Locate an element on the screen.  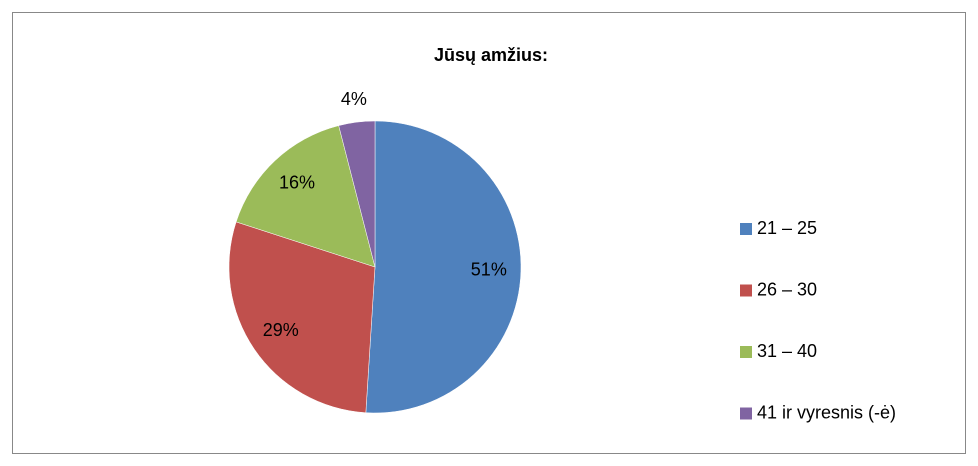
legend-label: 31 – 40 is located at coordinates (787, 351).